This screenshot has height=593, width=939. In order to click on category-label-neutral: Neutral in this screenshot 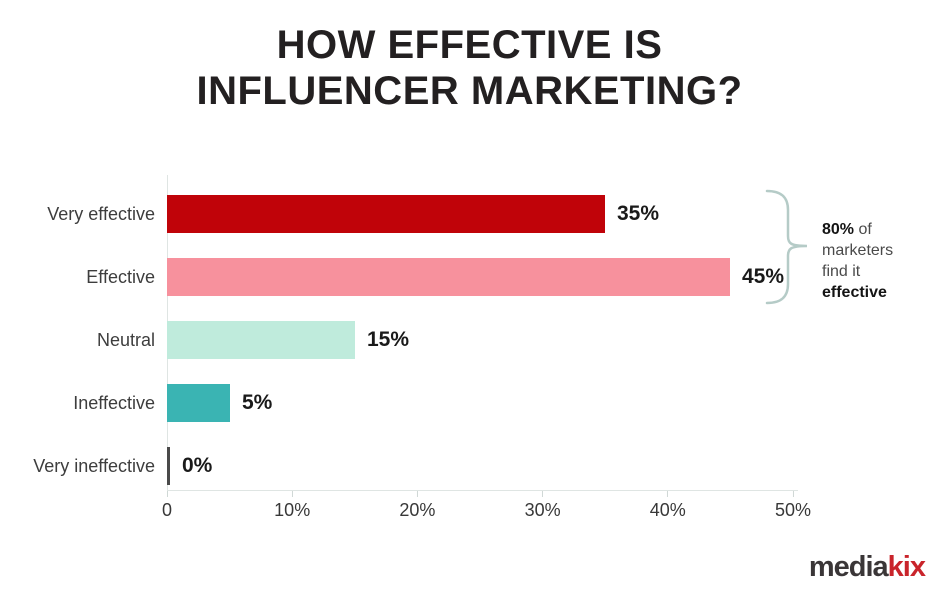, I will do `click(125, 340)`.